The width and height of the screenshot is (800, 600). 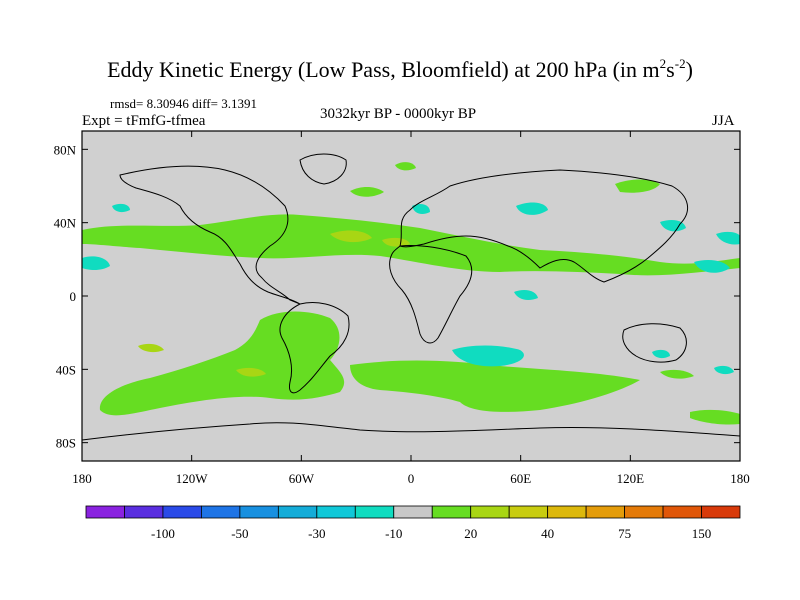 I want to click on period-label: 3032kyr BP - 0000kyr BP, so click(x=398, y=114).